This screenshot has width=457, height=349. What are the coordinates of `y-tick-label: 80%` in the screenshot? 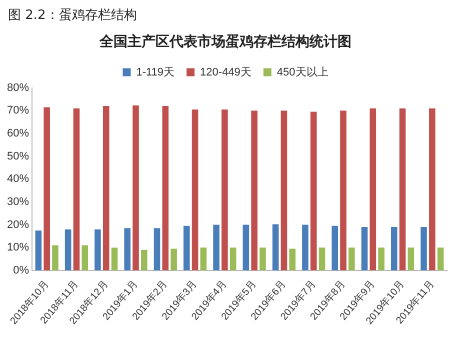 It's located at (18, 88).